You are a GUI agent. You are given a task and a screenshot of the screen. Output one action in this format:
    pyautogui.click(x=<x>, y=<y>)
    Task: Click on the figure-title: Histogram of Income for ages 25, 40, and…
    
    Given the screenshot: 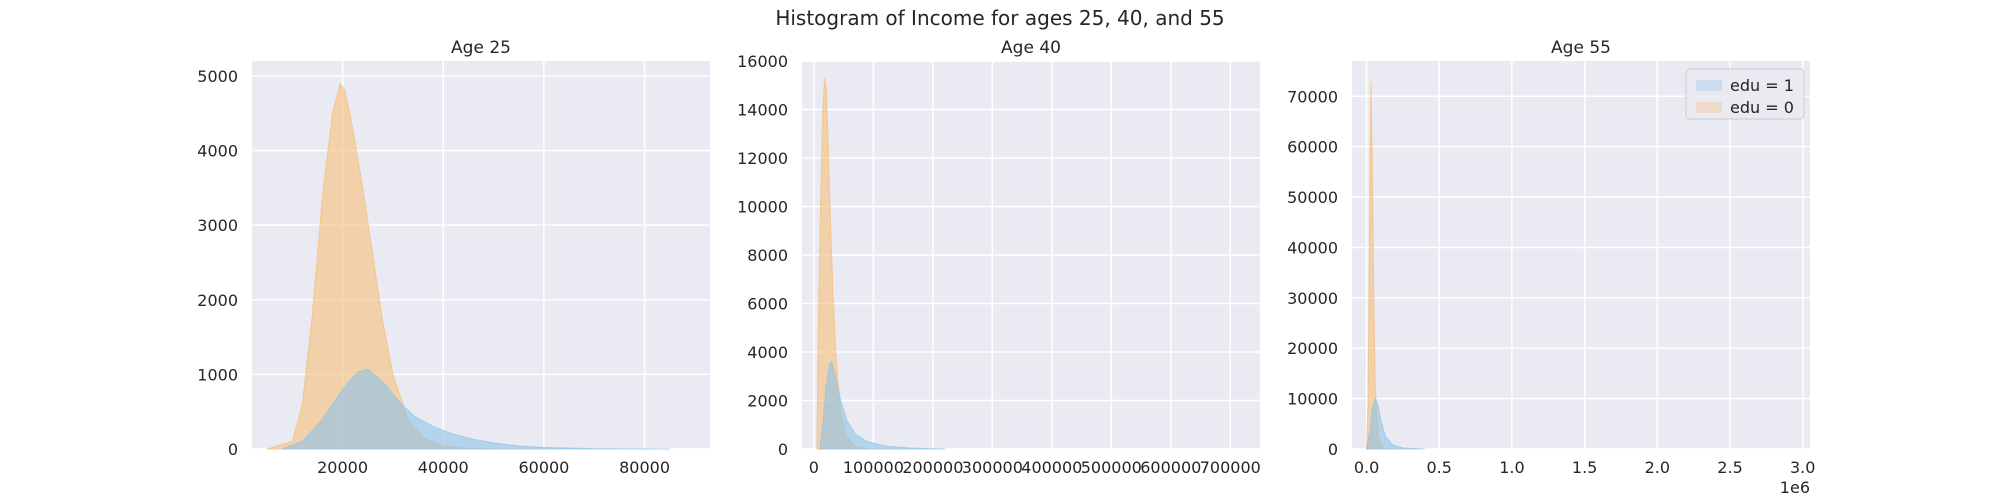 What is the action you would take?
    pyautogui.click(x=1000, y=18)
    